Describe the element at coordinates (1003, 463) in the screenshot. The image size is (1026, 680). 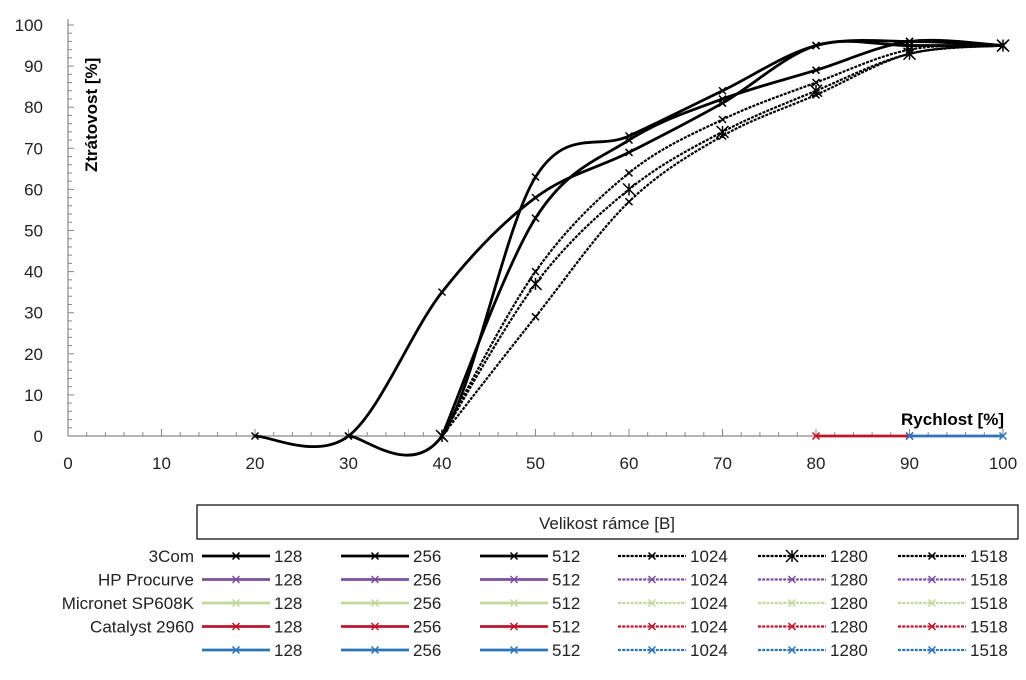
I see `x-tick-label: 100` at that location.